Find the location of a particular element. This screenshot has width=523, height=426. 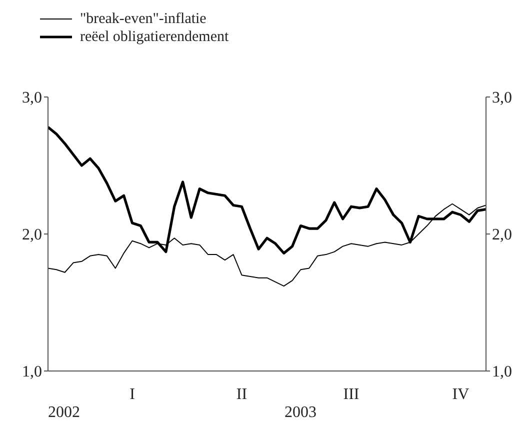

y2-tick-label: 2,0 is located at coordinates (502, 235).